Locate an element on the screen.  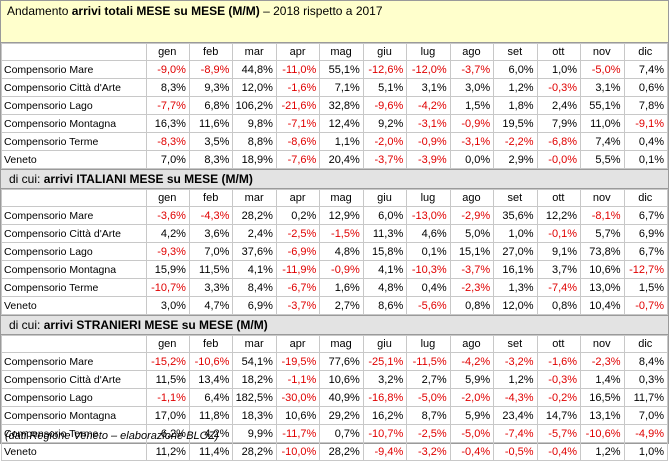
value-cell: -0,7% is located at coordinates (645, 305).